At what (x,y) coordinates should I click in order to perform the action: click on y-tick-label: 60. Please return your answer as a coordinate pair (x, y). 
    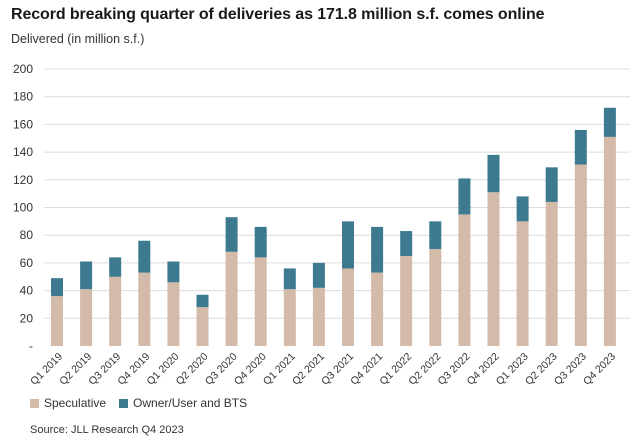
    Looking at the image, I should click on (27, 263).